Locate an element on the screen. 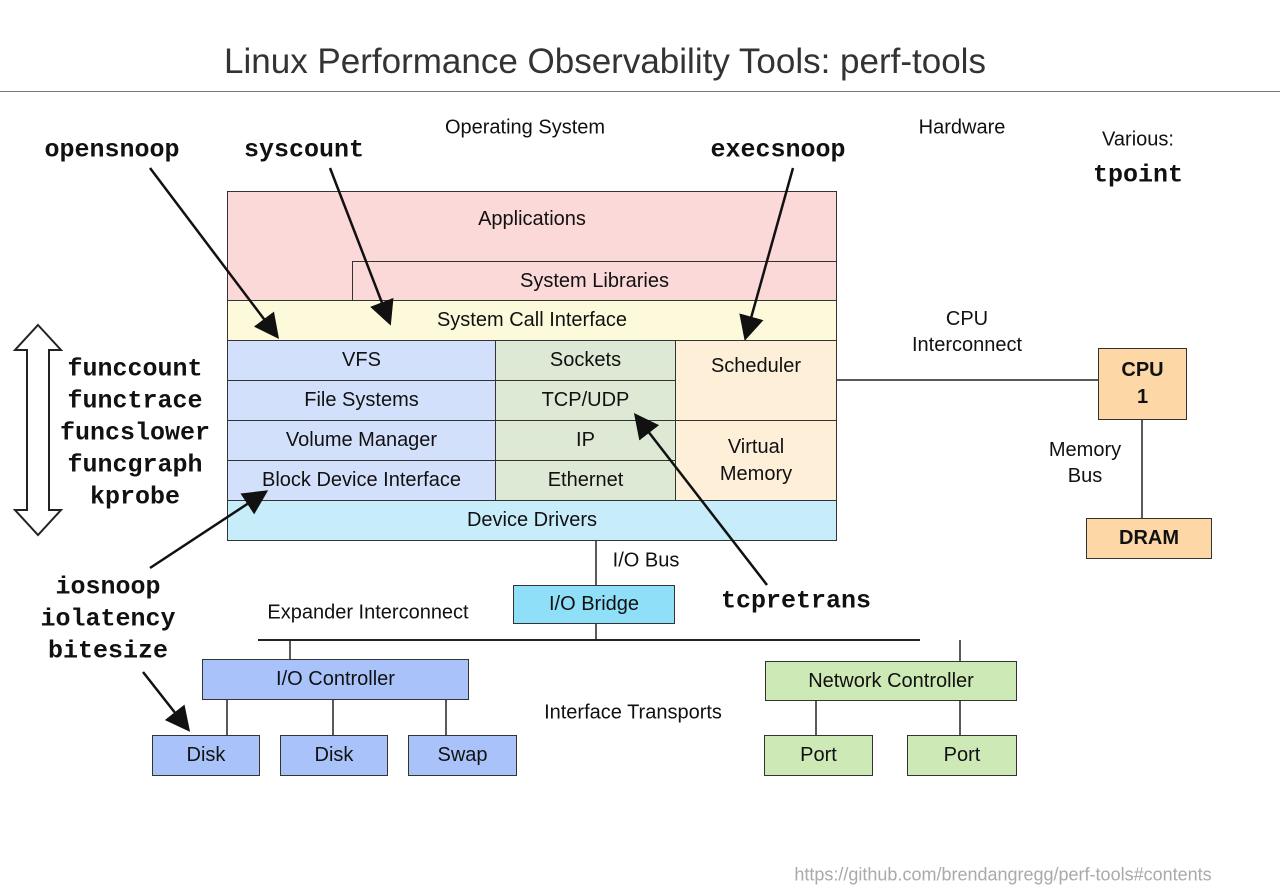  block-device-interface-label: Block Device Interface is located at coordinates (361, 480).